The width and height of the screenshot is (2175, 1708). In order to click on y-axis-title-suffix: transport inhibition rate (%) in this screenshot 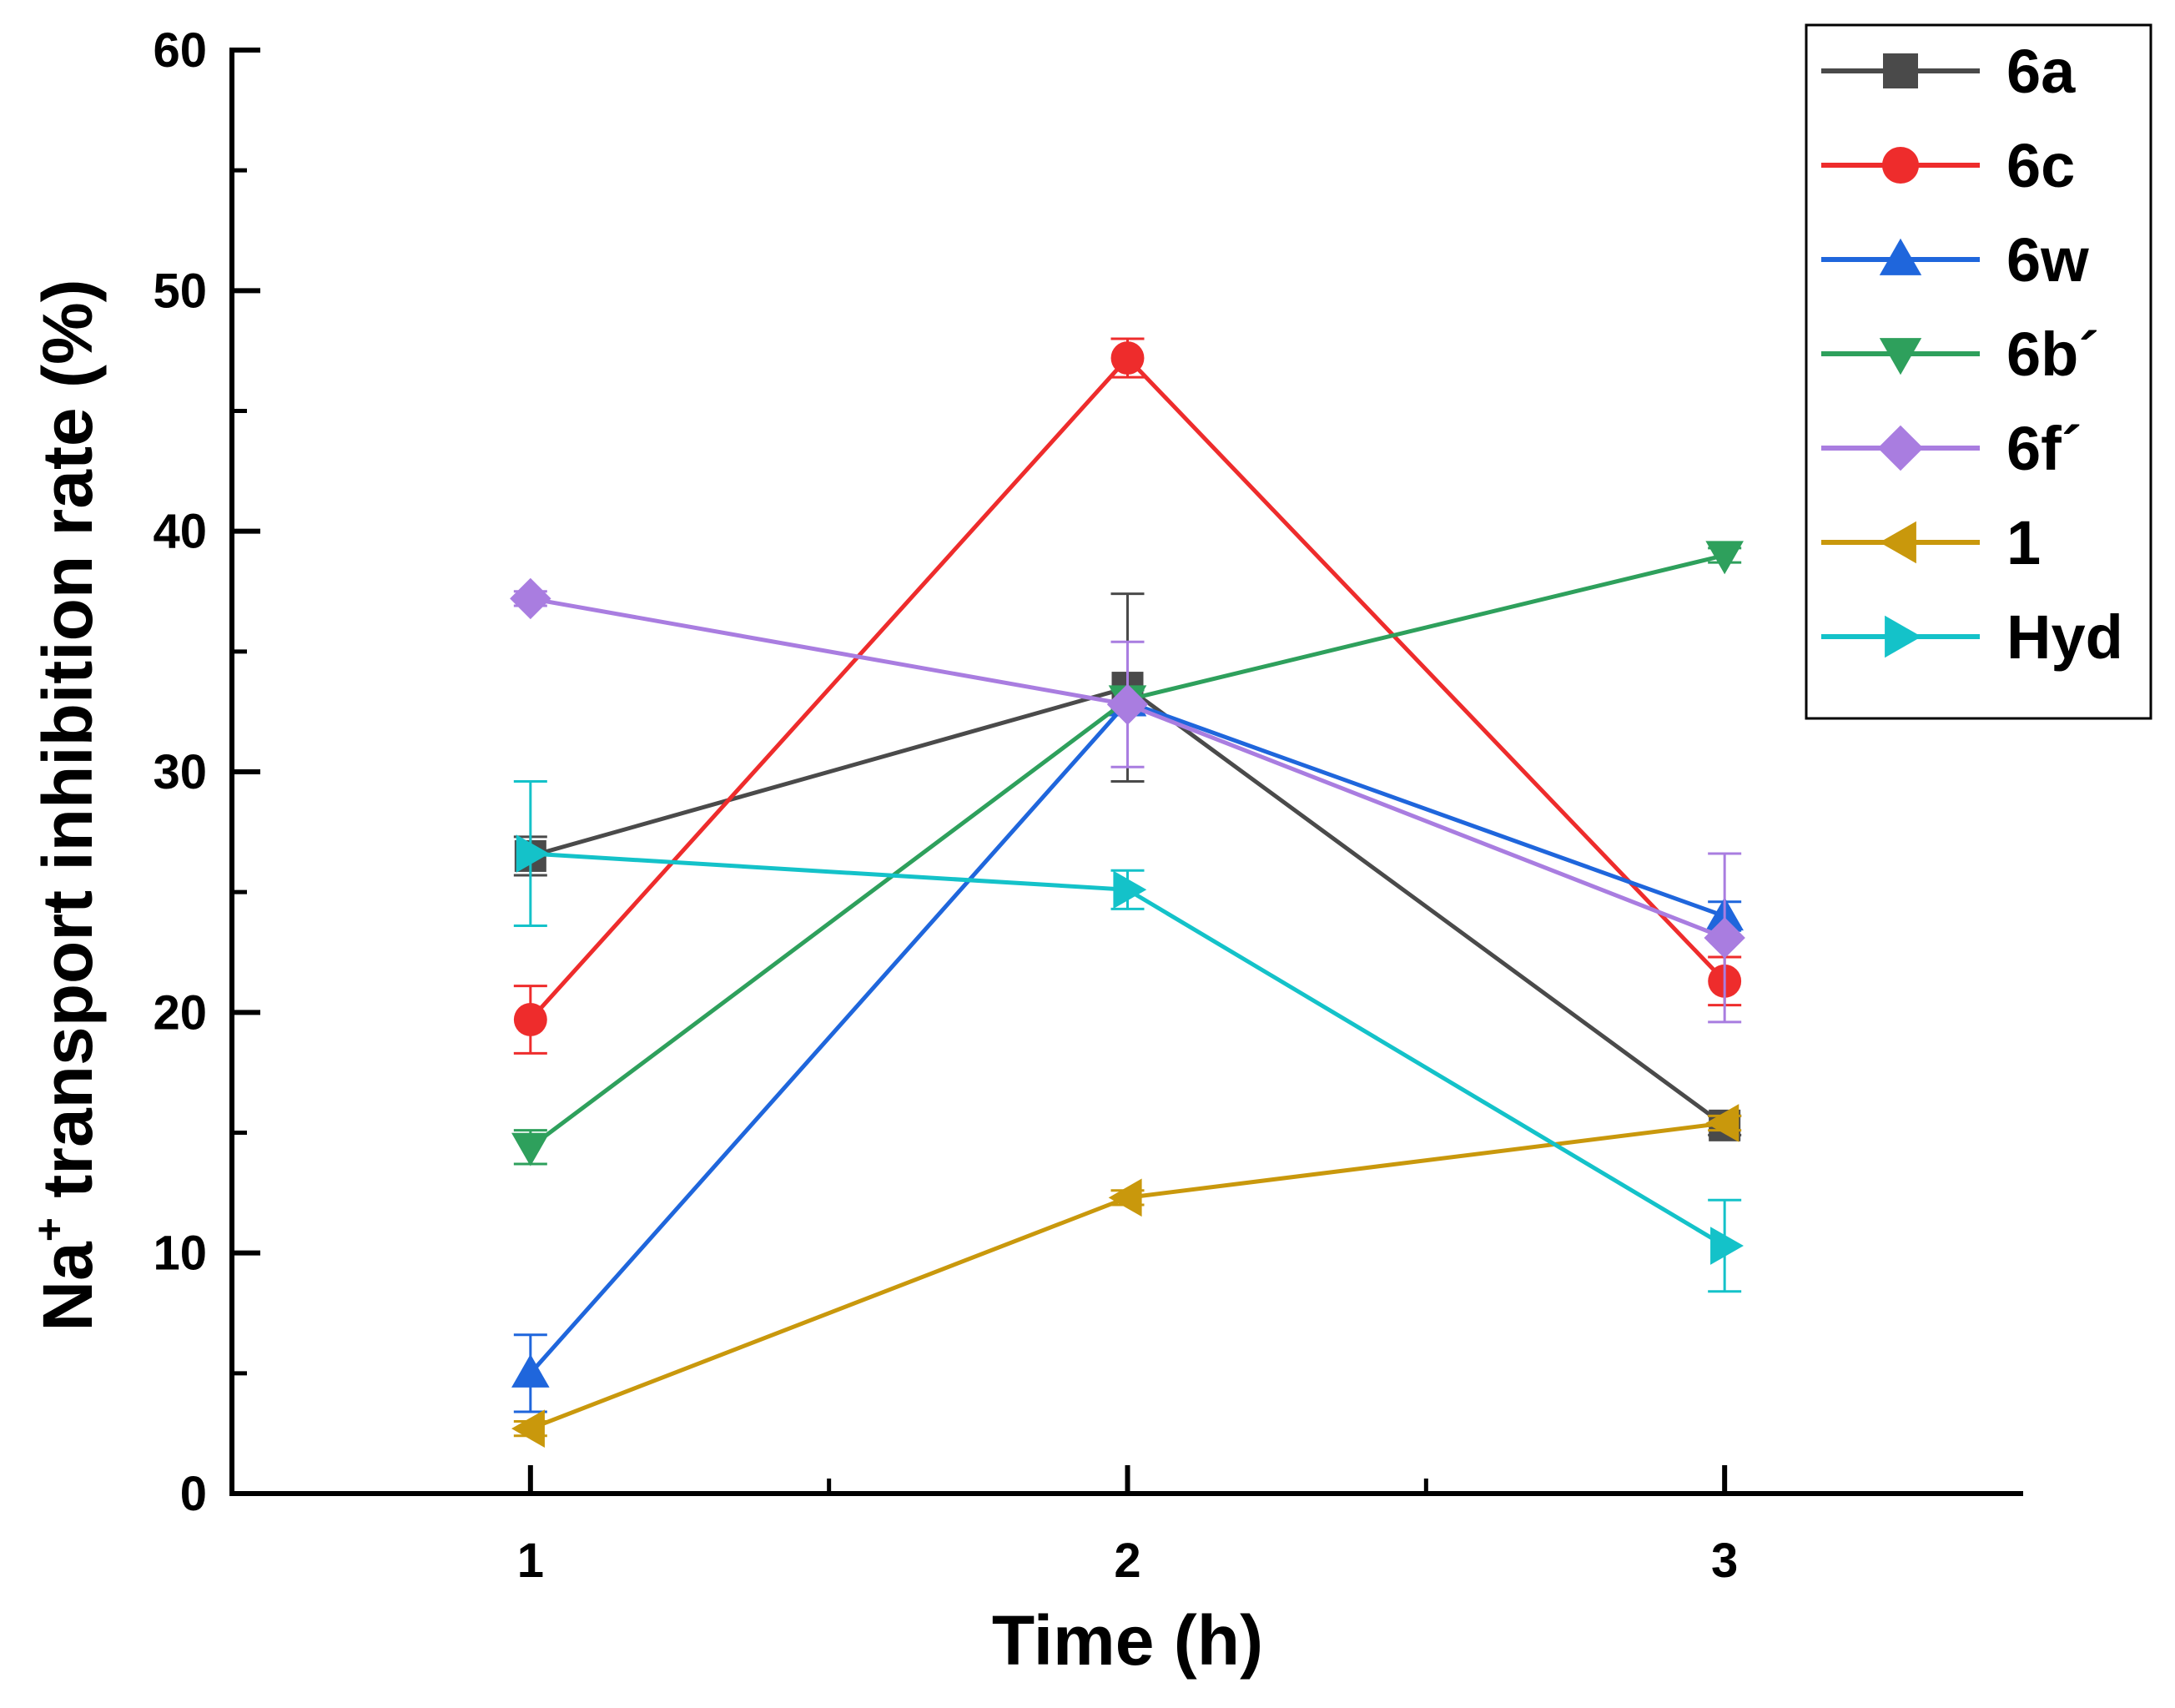, I will do `click(67, 748)`.